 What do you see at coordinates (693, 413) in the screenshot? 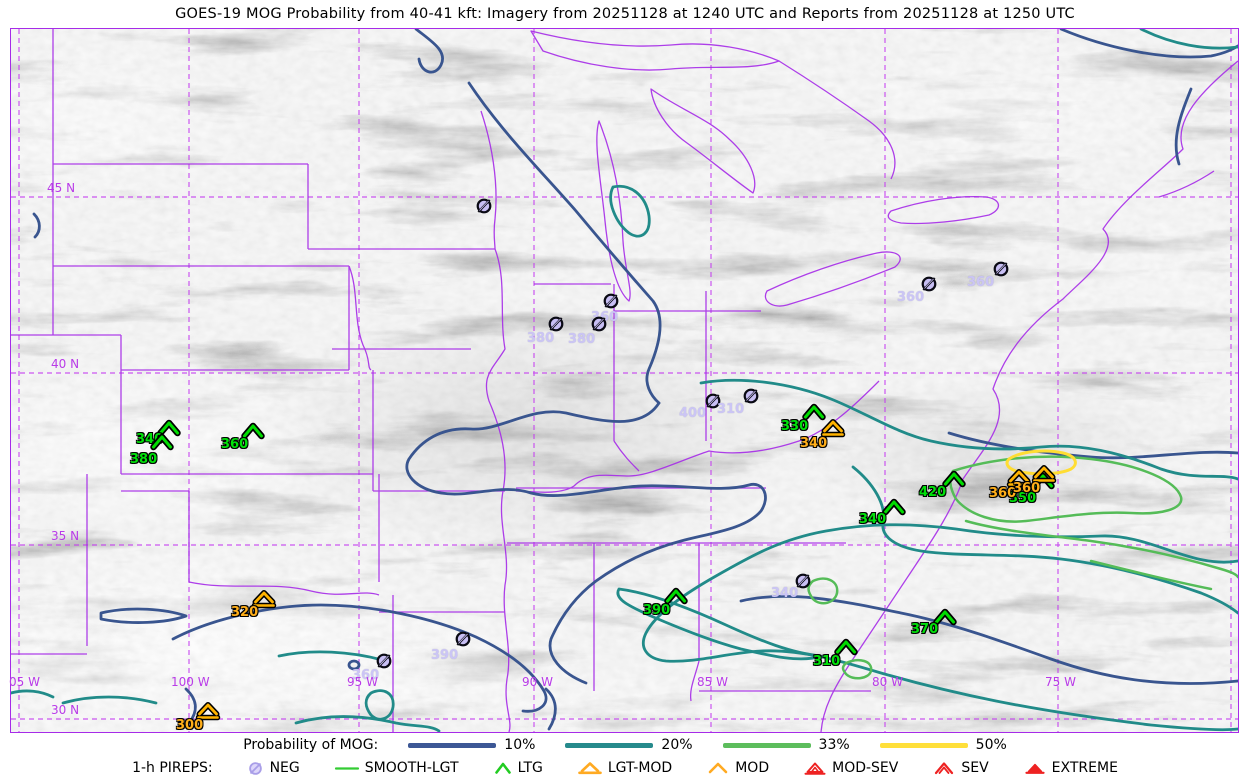
I see `pirep-flight-level-label: 400` at bounding box center [693, 413].